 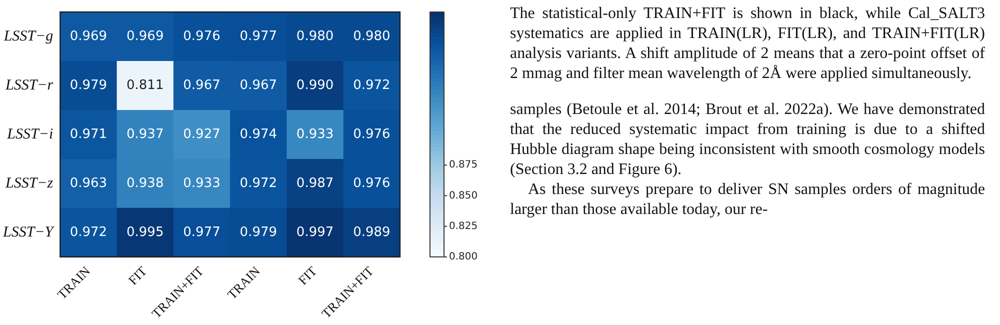 What do you see at coordinates (201, 134) in the screenshot?
I see `data-label: 0.927` at bounding box center [201, 134].